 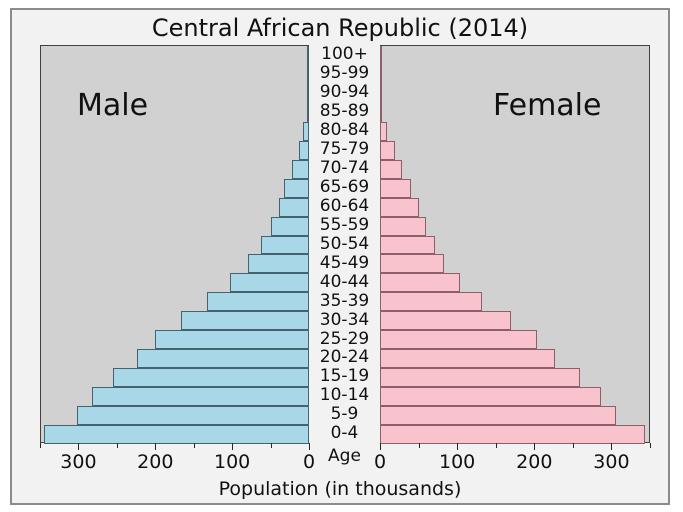 I want to click on tick-label-male-200: 200, so click(x=155, y=462).